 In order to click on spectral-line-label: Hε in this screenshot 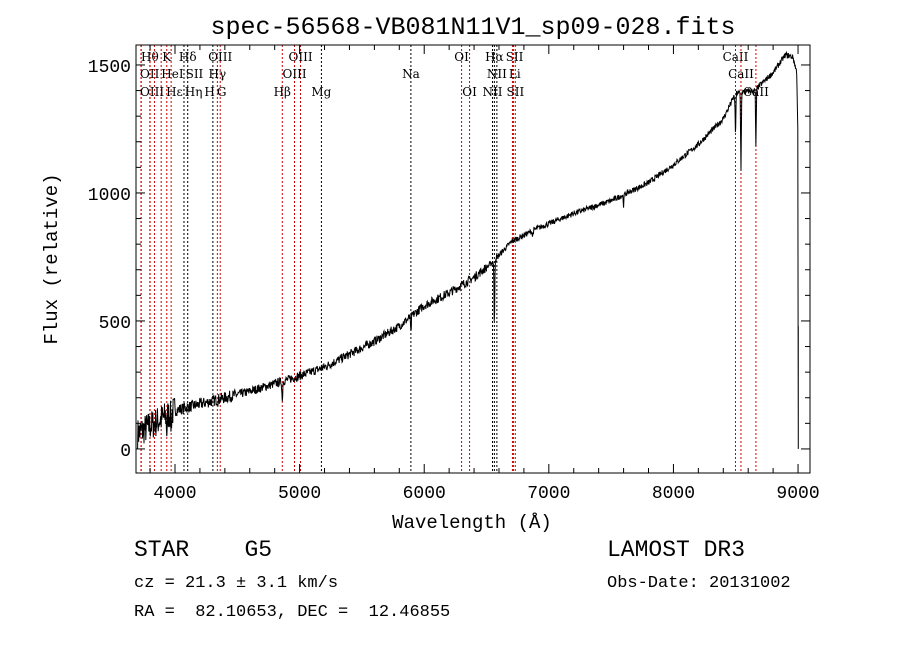, I will do `click(174, 92)`.